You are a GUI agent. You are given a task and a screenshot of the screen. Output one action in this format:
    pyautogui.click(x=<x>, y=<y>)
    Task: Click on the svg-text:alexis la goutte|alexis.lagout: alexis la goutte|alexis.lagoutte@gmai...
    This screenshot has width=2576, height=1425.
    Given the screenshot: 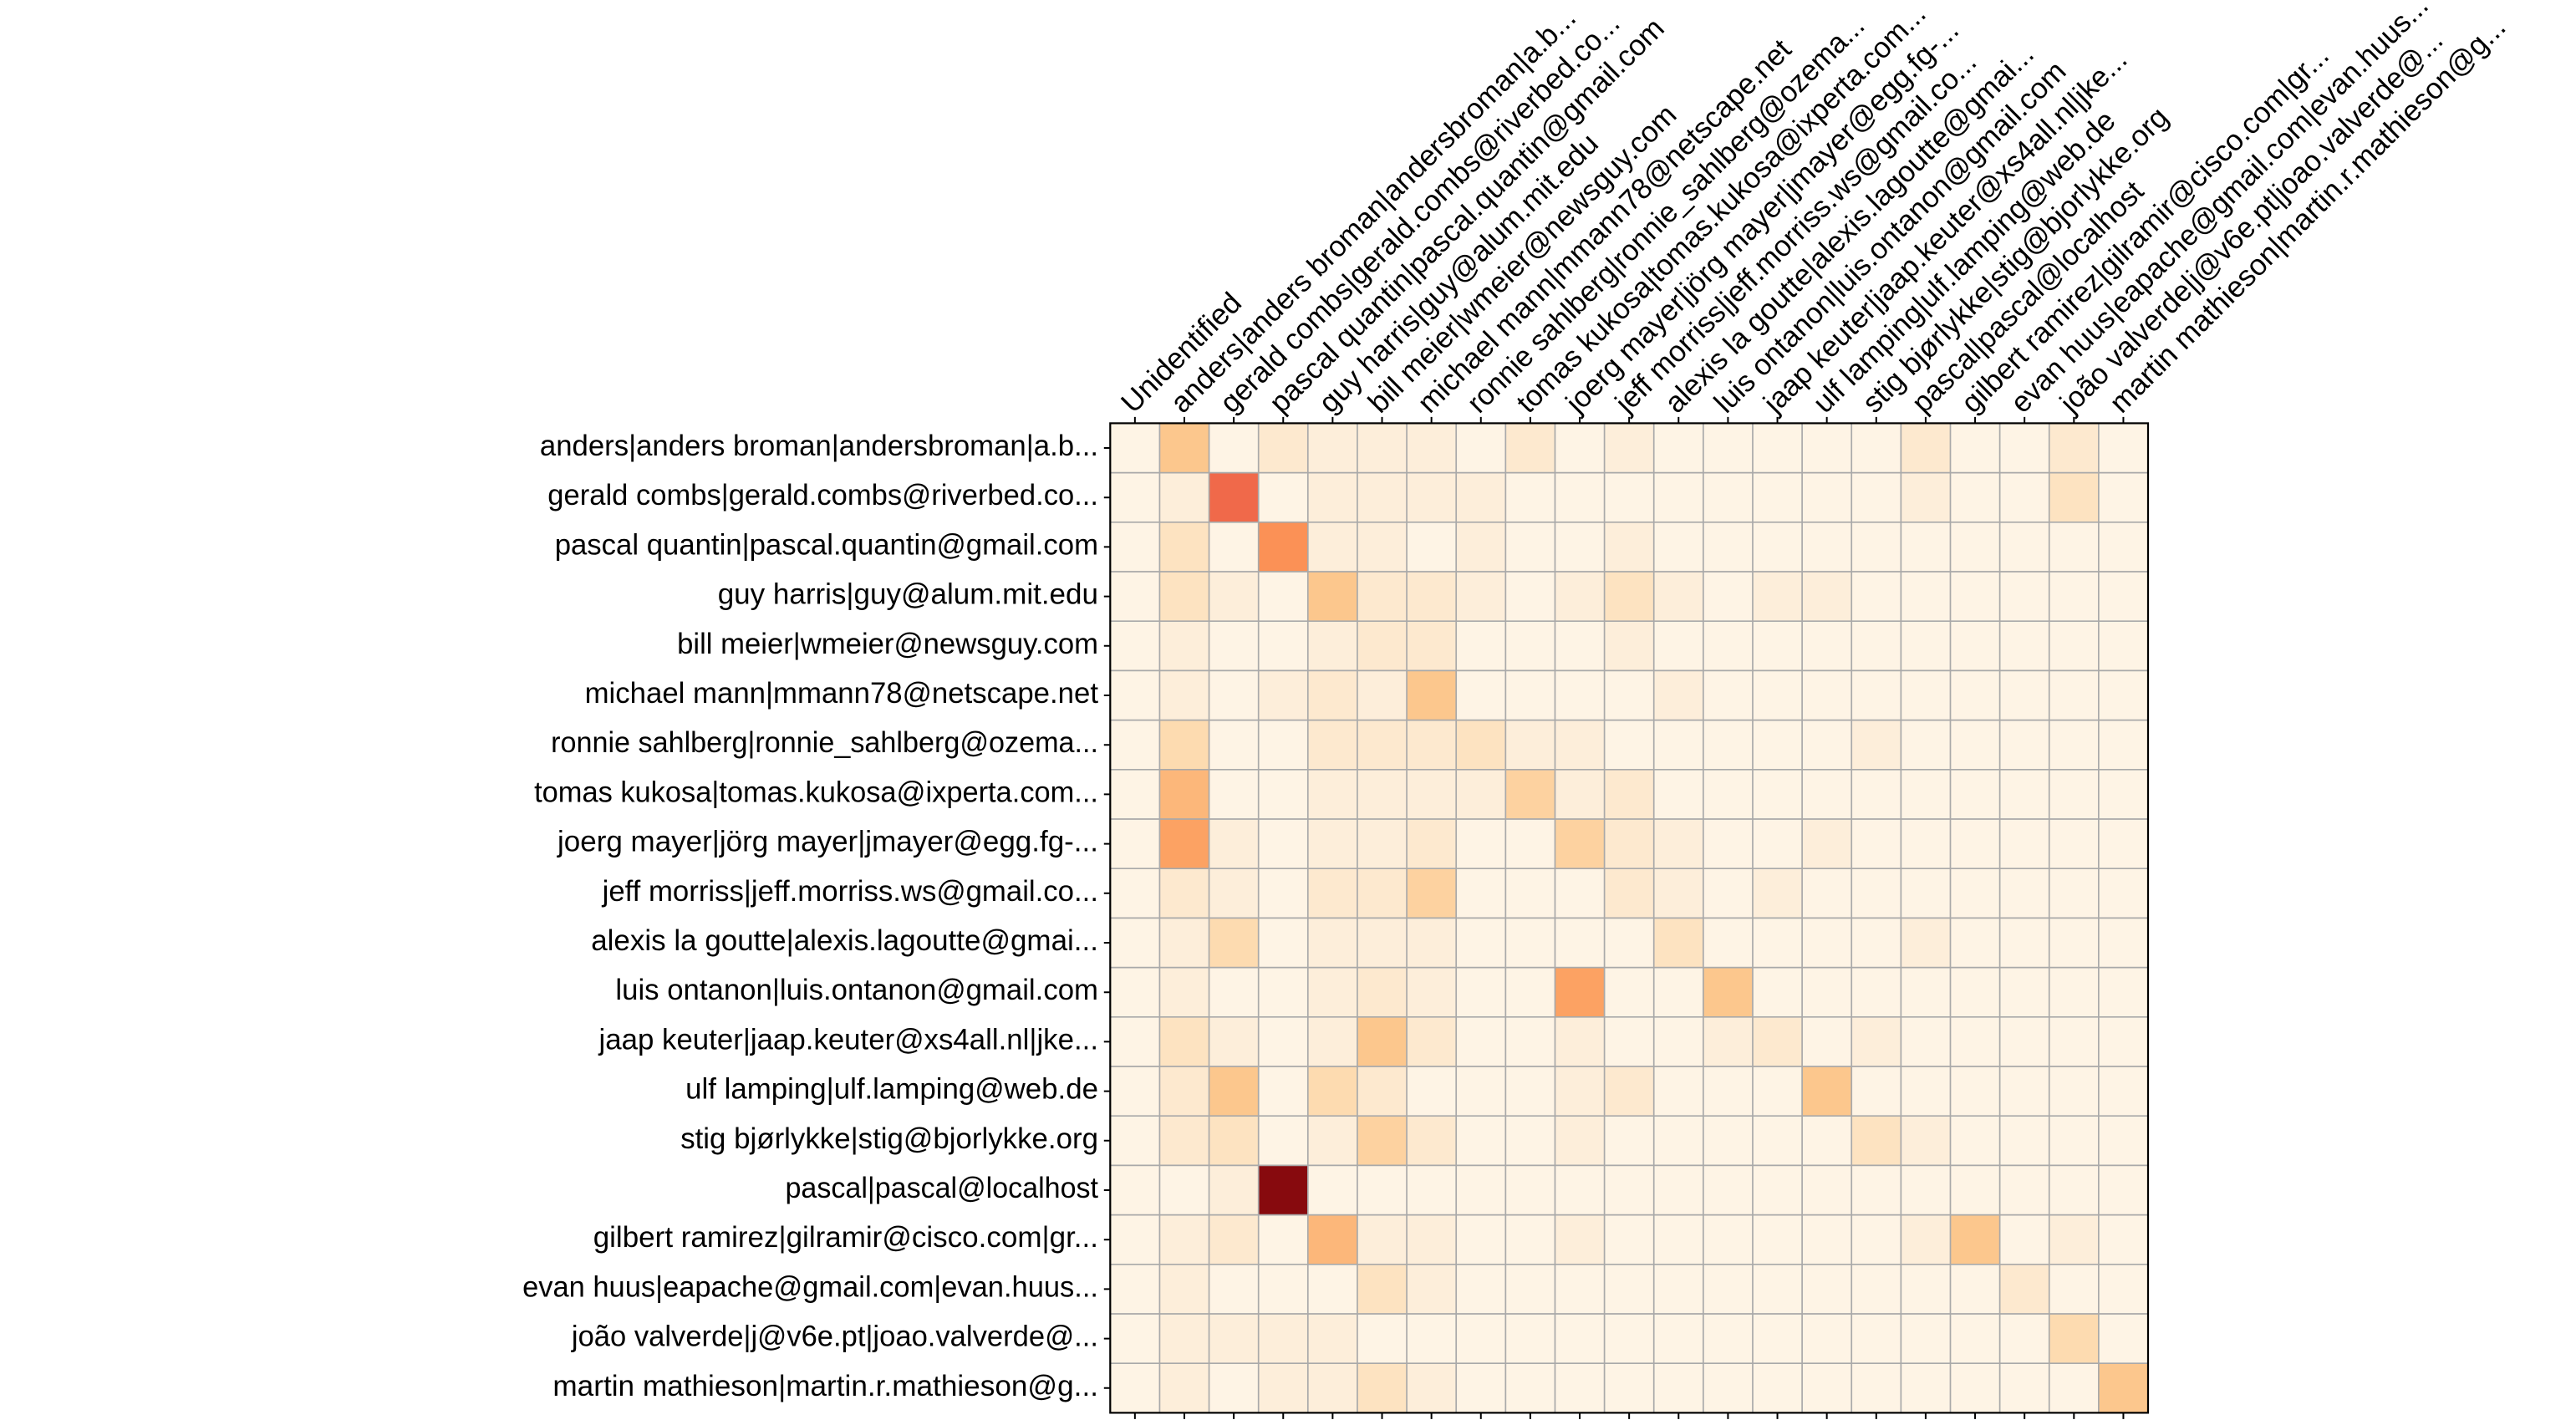 What is the action you would take?
    pyautogui.click(x=844, y=940)
    